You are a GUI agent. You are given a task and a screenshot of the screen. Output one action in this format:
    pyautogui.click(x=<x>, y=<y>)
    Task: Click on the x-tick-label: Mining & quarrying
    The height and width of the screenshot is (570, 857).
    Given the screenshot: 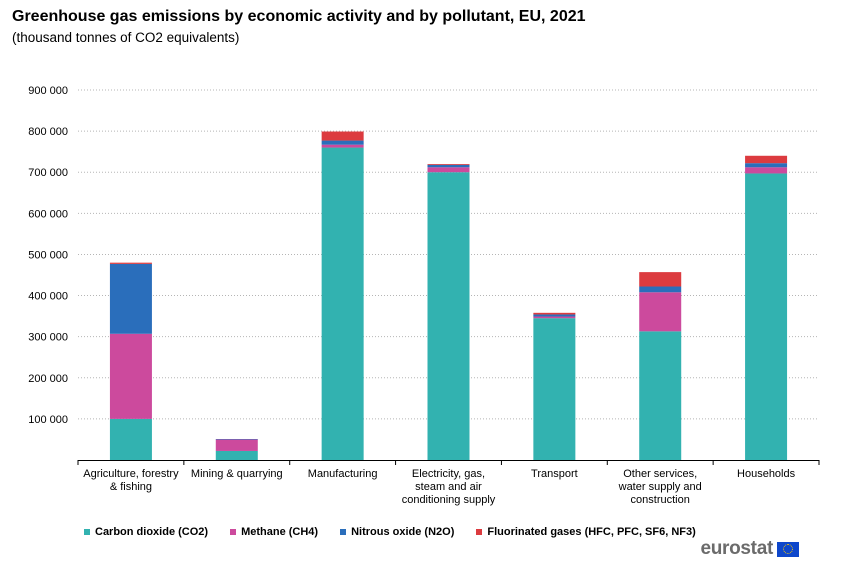 What is the action you would take?
    pyautogui.click(x=237, y=474)
    